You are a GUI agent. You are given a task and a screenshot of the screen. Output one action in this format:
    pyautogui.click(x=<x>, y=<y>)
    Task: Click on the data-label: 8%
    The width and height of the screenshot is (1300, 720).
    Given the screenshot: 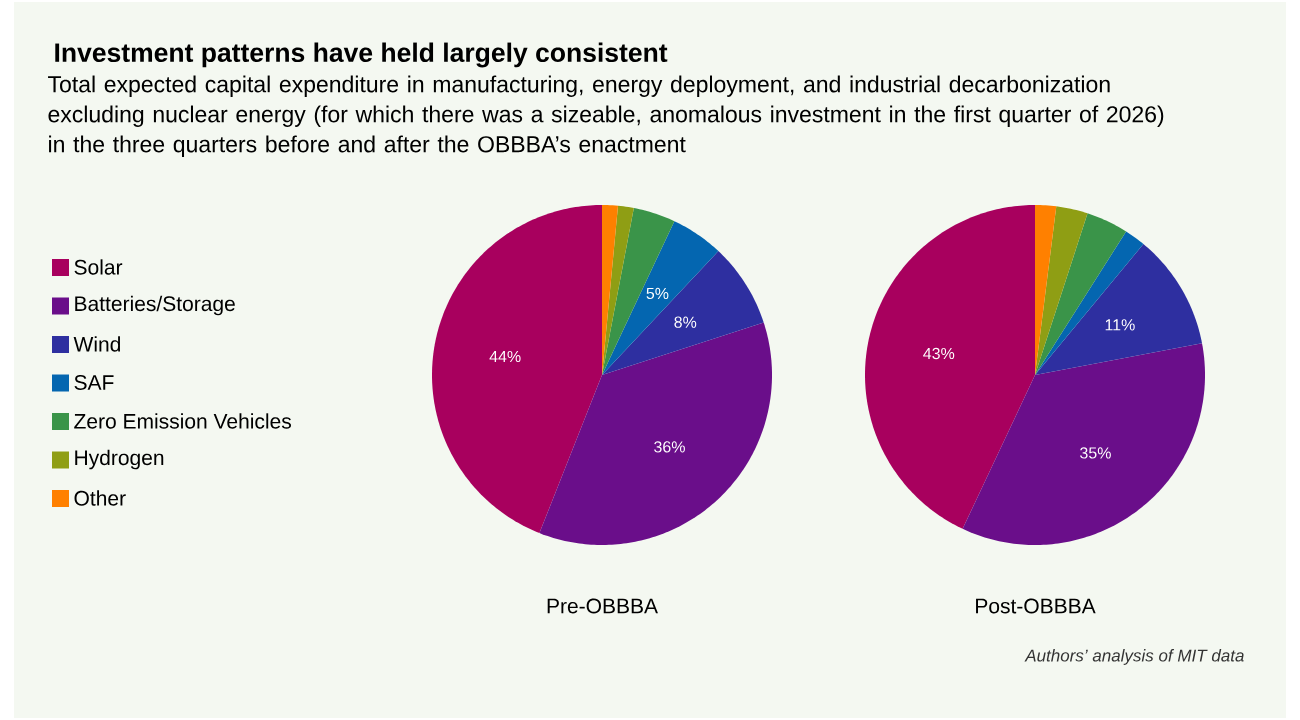 What is the action you would take?
    pyautogui.click(x=685, y=322)
    